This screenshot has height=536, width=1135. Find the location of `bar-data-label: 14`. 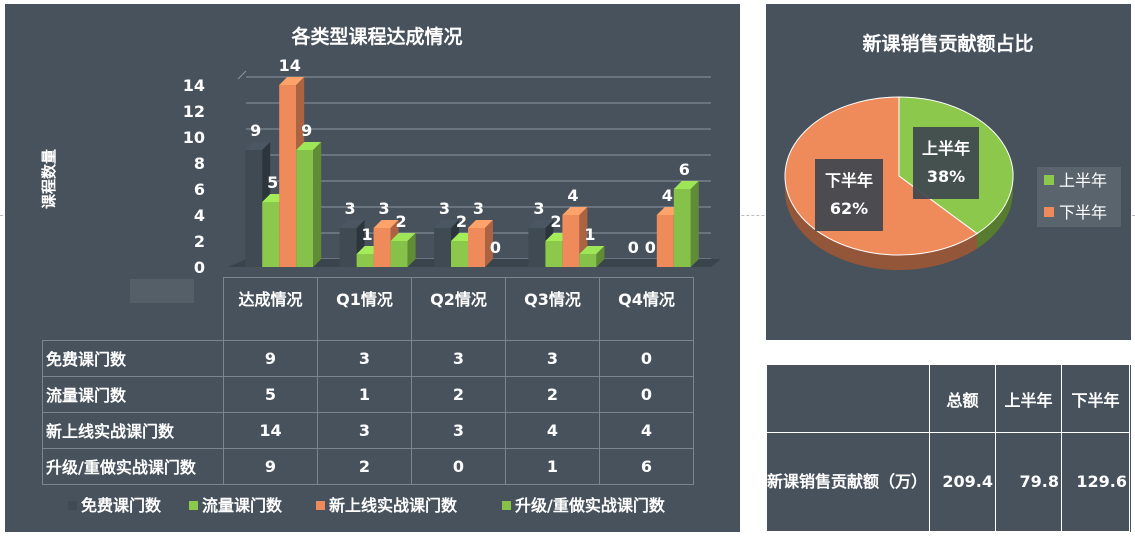

bar-data-label: 14 is located at coordinates (290, 65).